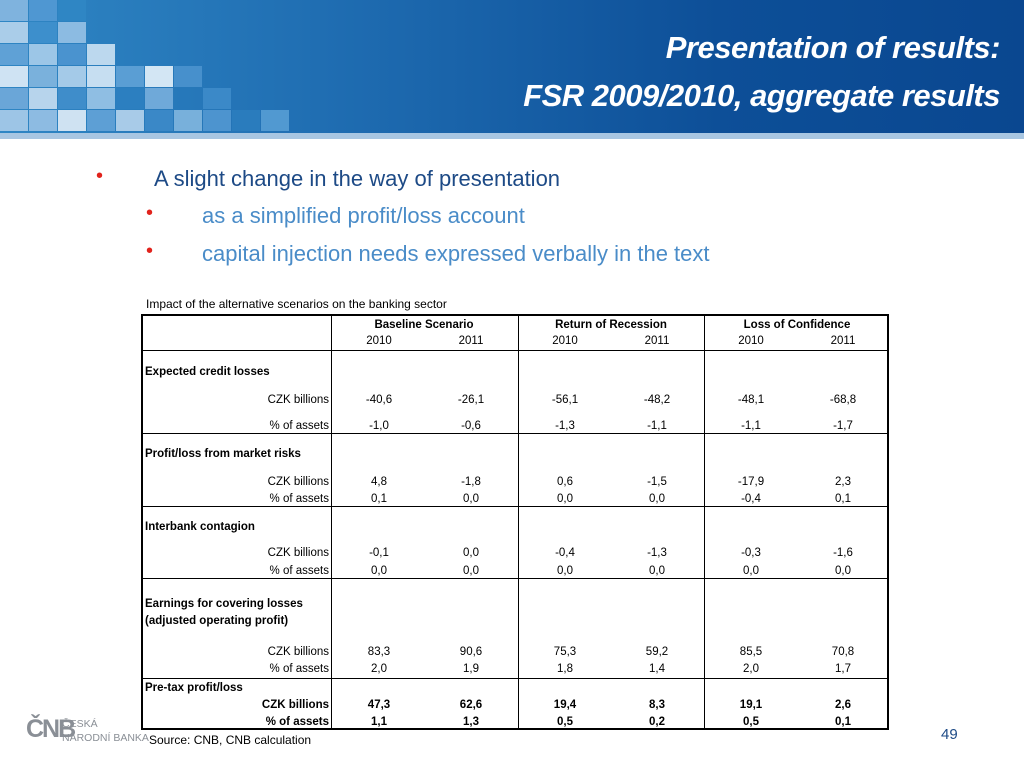 Image resolution: width=1024 pixels, height=768 pixels. Describe the element at coordinates (843, 652) in the screenshot. I see `table-cell: 70,8` at that location.